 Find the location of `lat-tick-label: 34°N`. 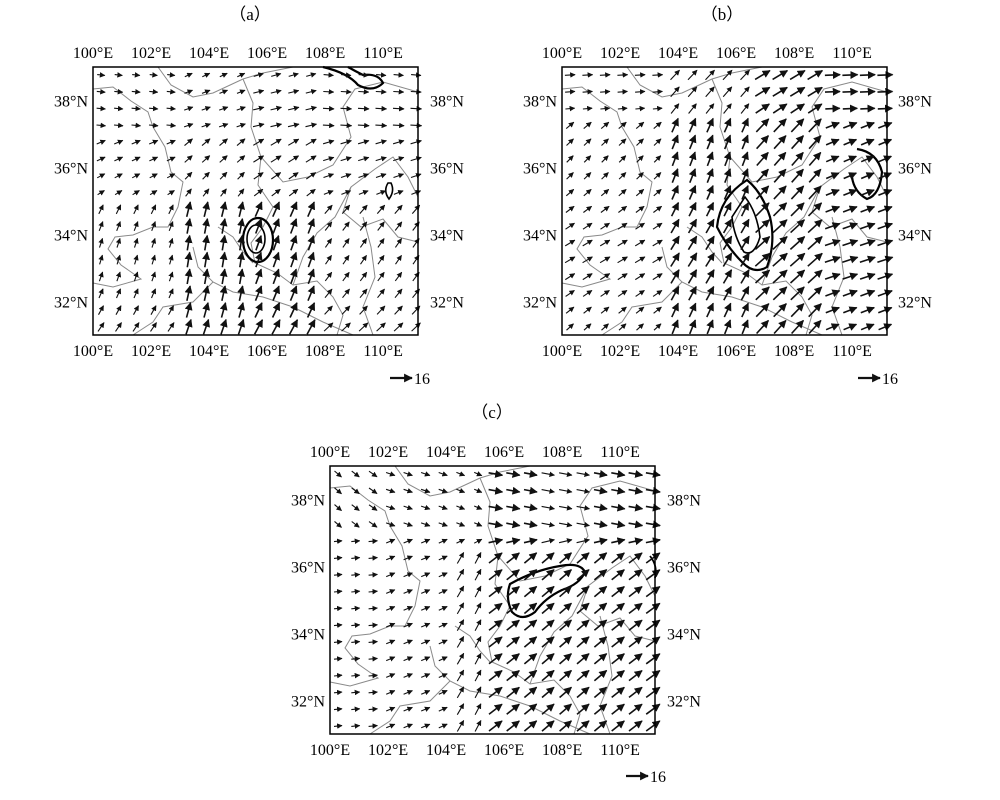

lat-tick-label: 34°N is located at coordinates (71, 236).